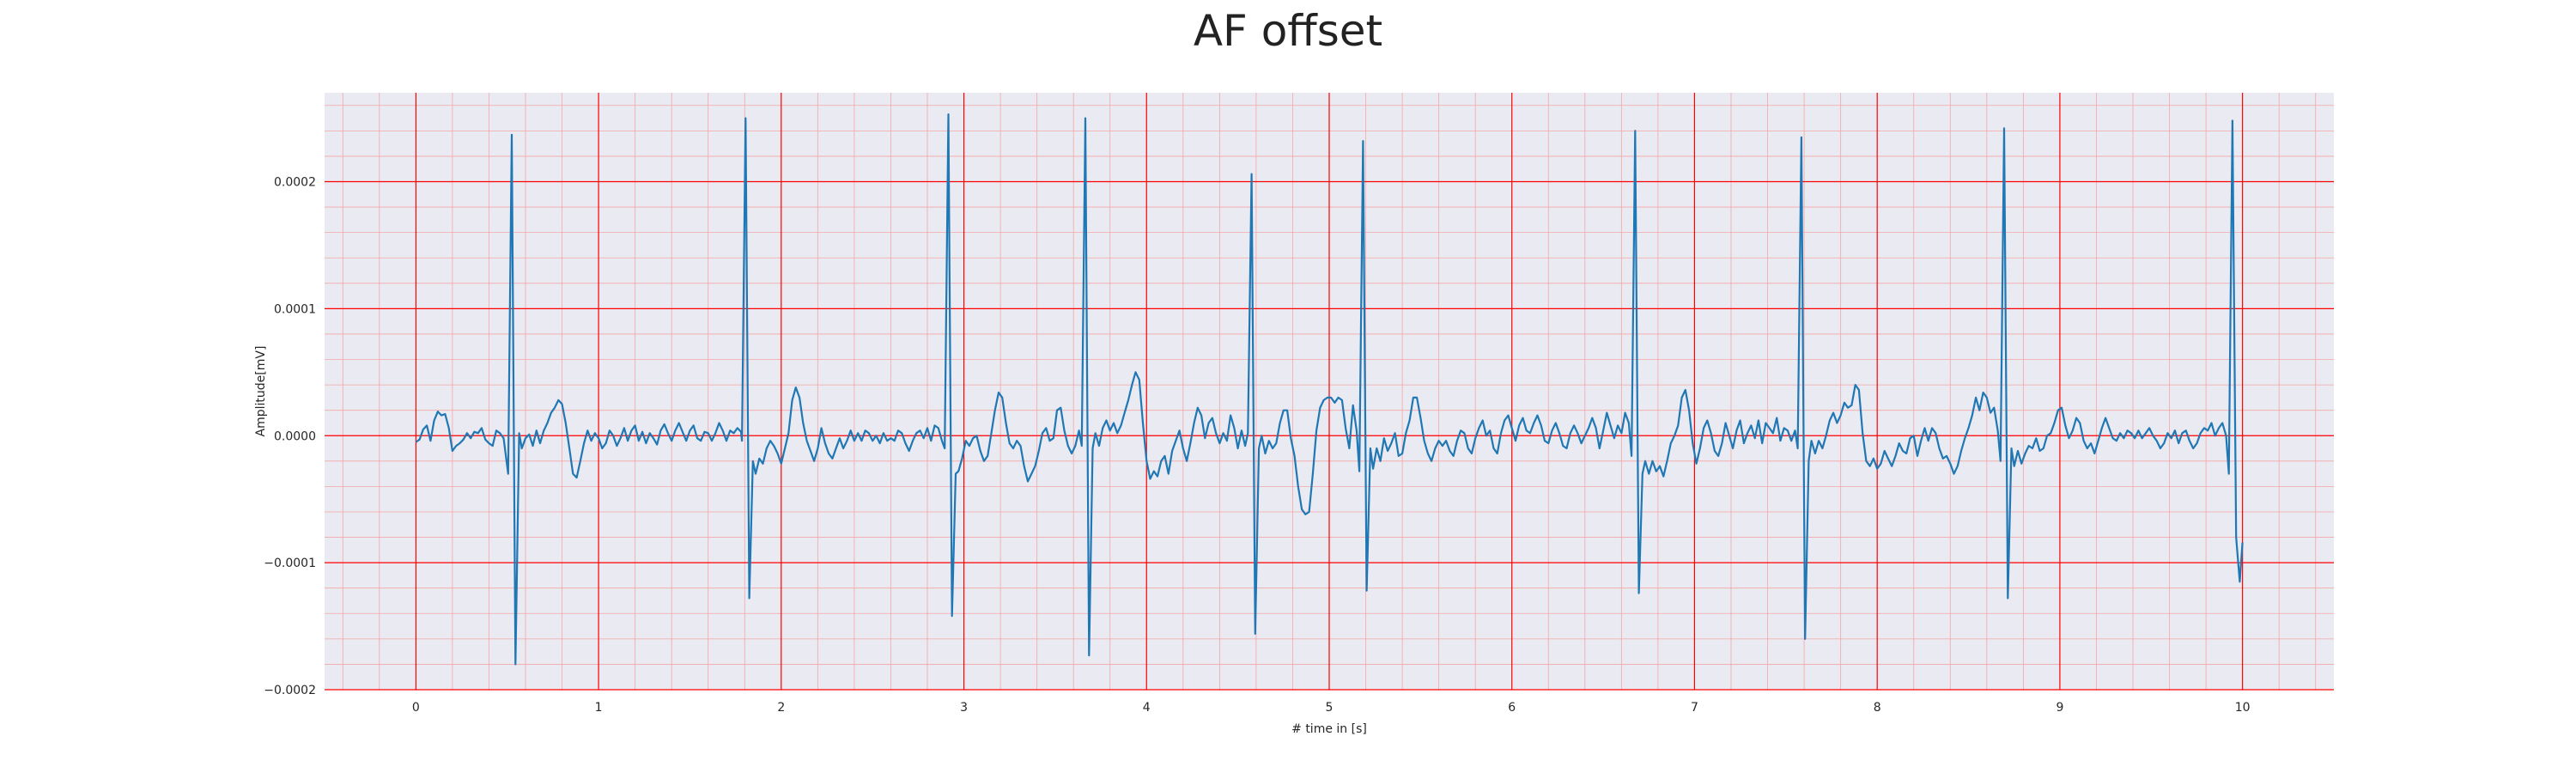 The height and width of the screenshot is (773, 2576). Describe the element at coordinates (295, 183) in the screenshot. I see `y-tick-label: 0.0002` at that location.